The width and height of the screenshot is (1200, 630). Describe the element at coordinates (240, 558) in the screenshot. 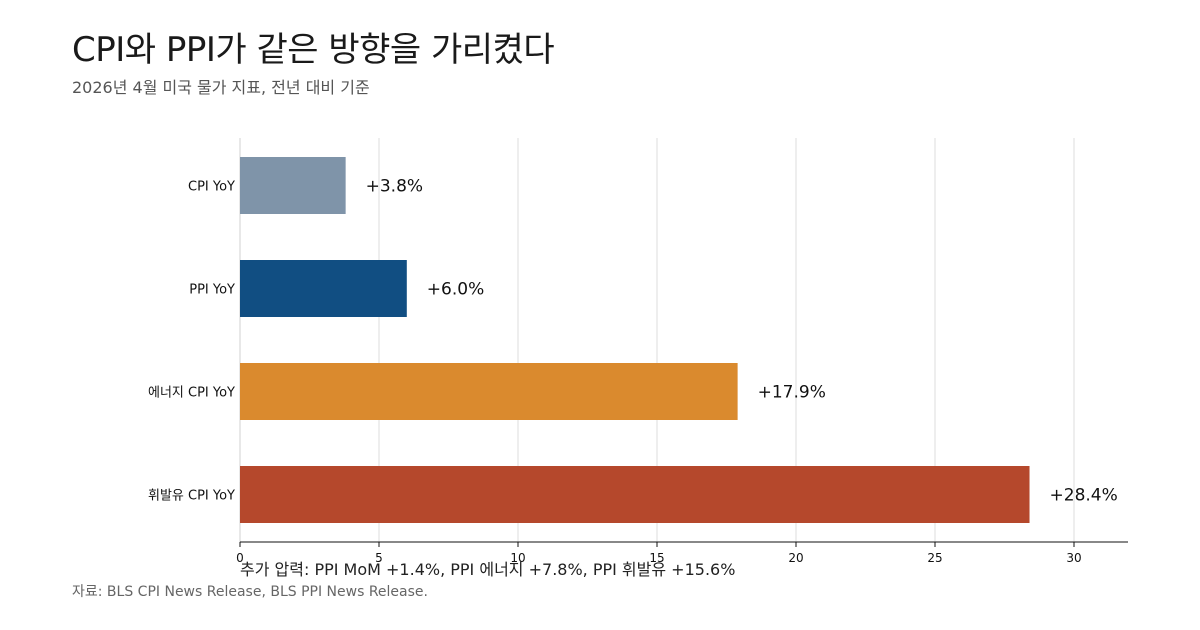

I see `x-tick-label: 0` at that location.